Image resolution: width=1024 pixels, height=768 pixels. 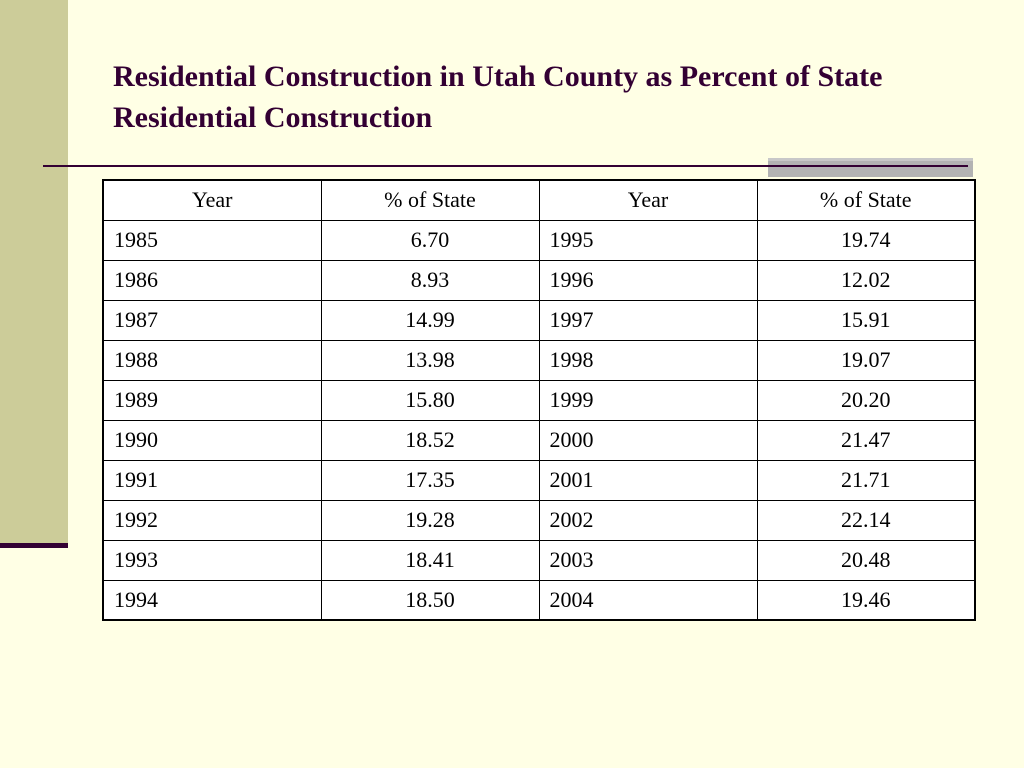 I want to click on percent-cell-left: 18.52, so click(x=430, y=440).